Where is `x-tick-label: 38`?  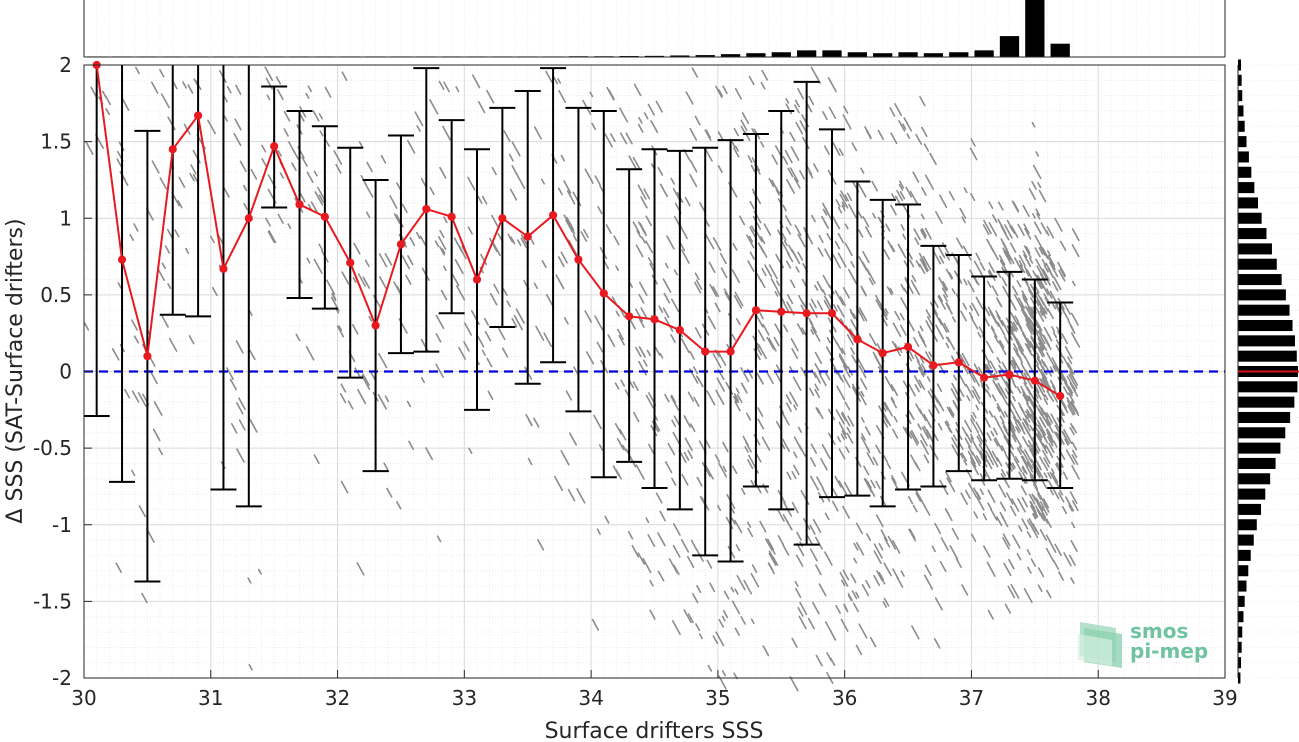
x-tick-label: 38 is located at coordinates (1097, 698).